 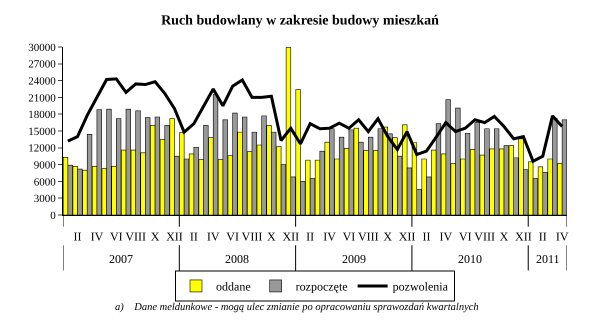 What do you see at coordinates (53, 216) in the screenshot?
I see `y-tick-label: 0` at bounding box center [53, 216].